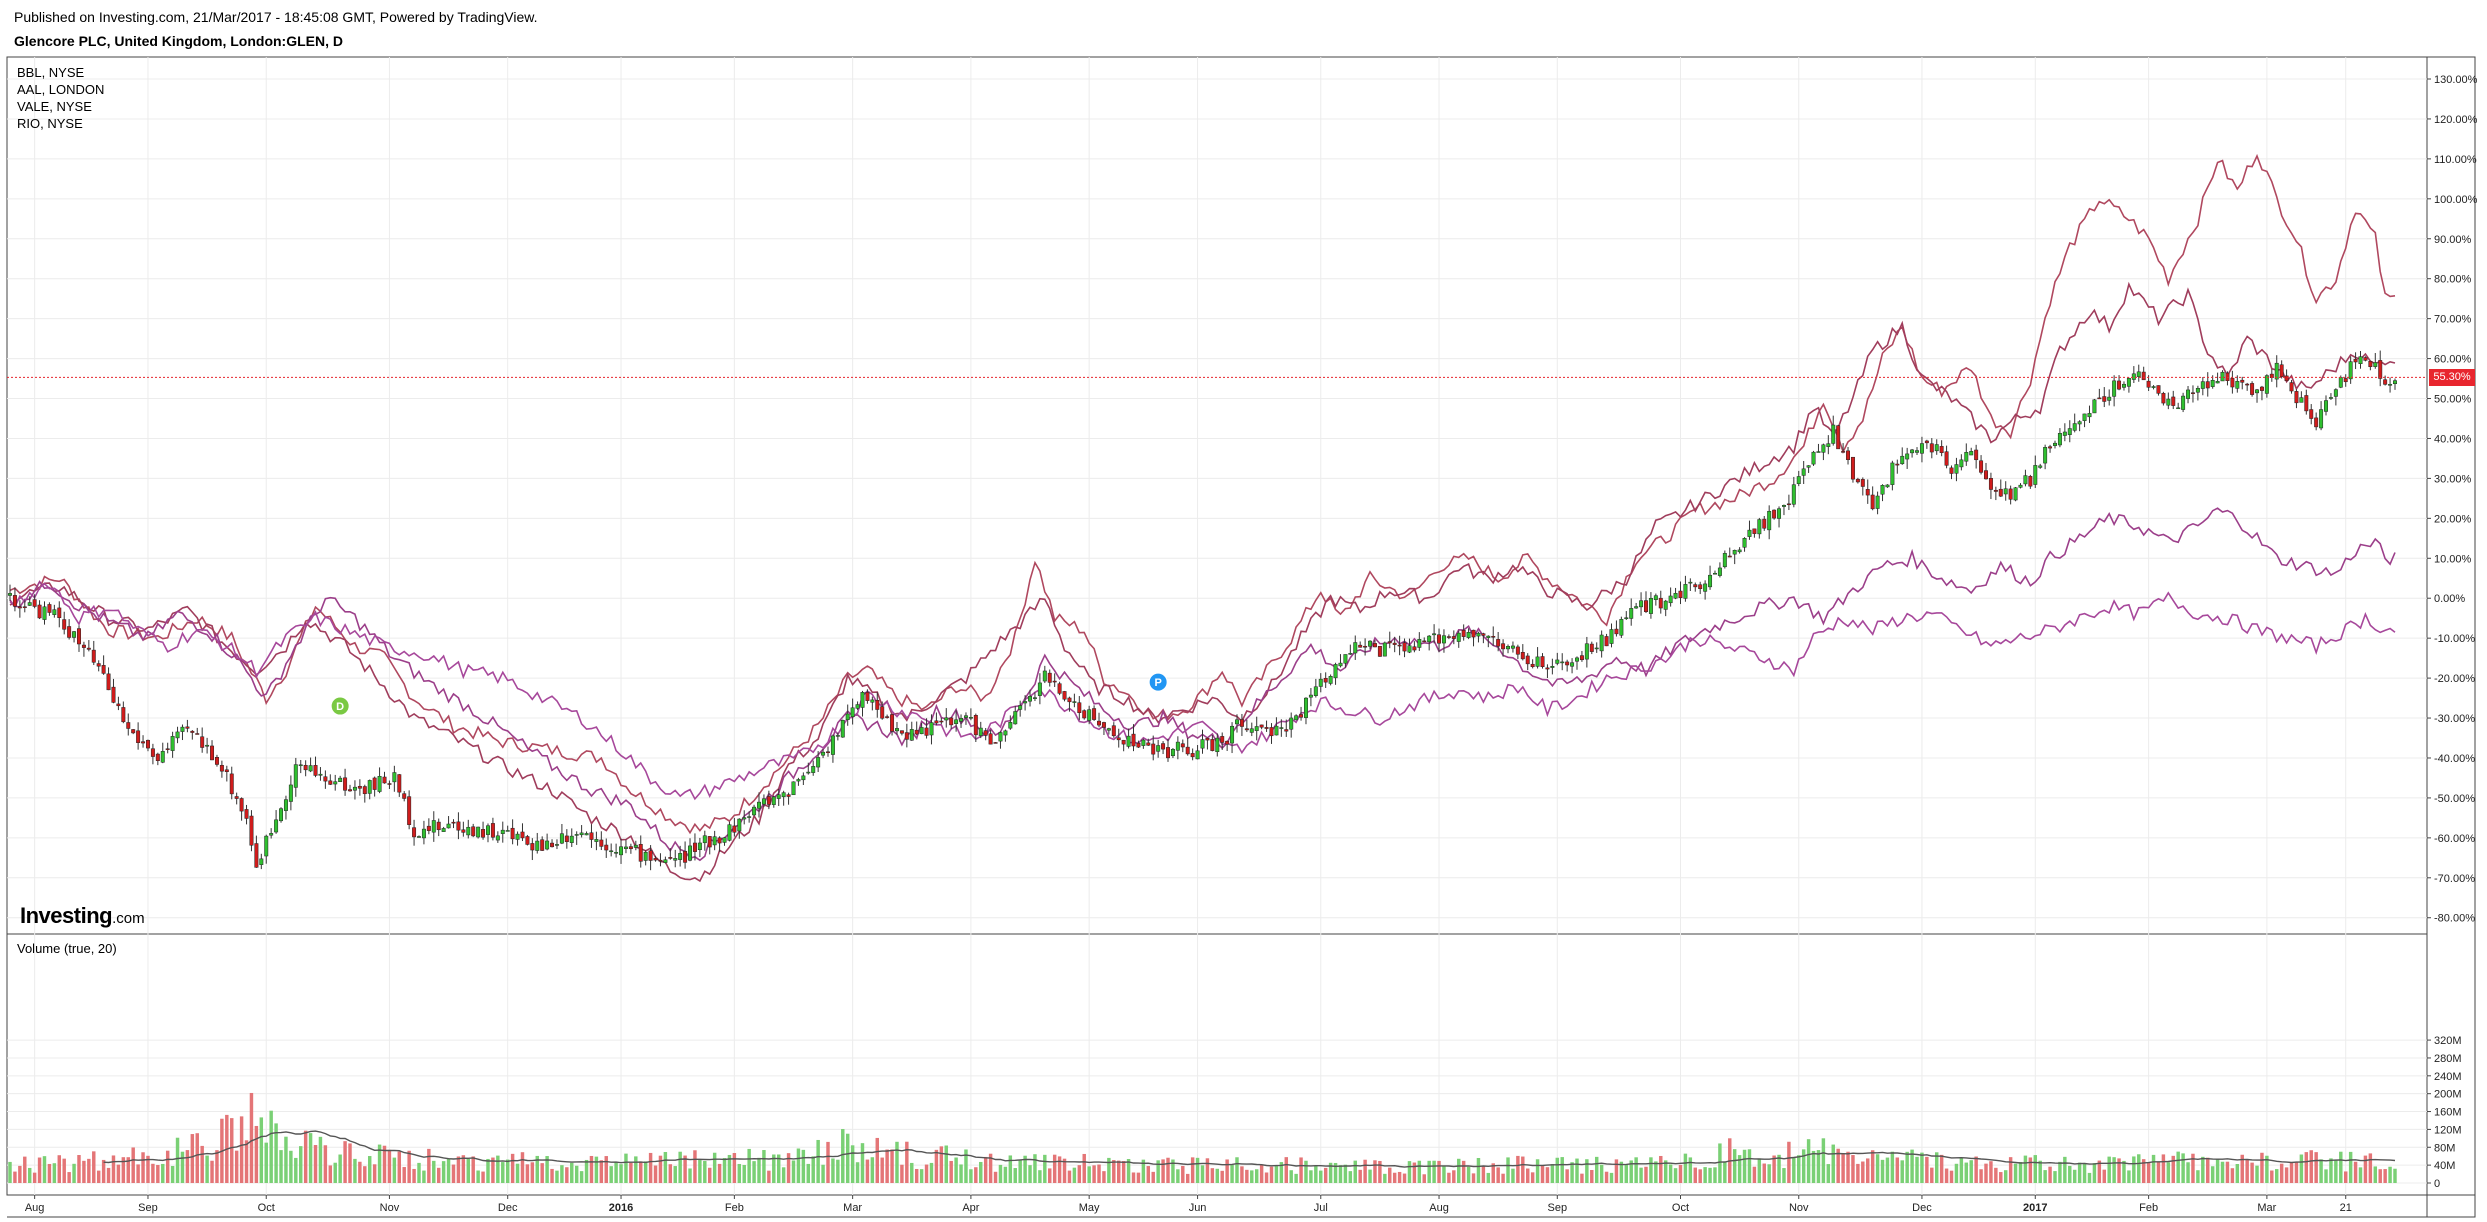 The image size is (2487, 1222). Describe the element at coordinates (1158, 682) in the screenshot. I see `split-marker` at that location.